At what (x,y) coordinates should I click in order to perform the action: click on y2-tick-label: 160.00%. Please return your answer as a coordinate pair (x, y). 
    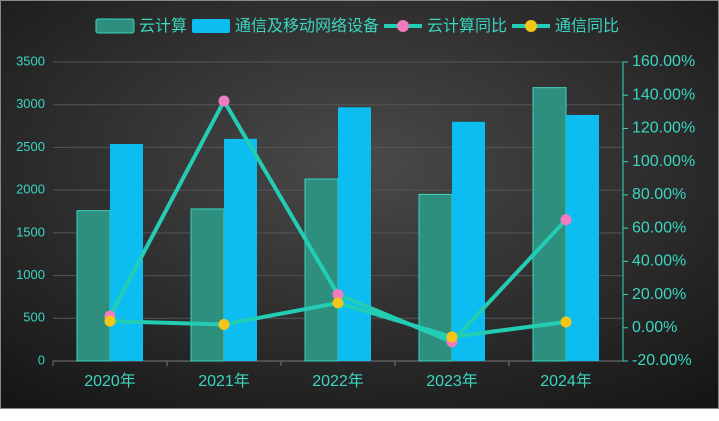
    Looking at the image, I should click on (663, 61).